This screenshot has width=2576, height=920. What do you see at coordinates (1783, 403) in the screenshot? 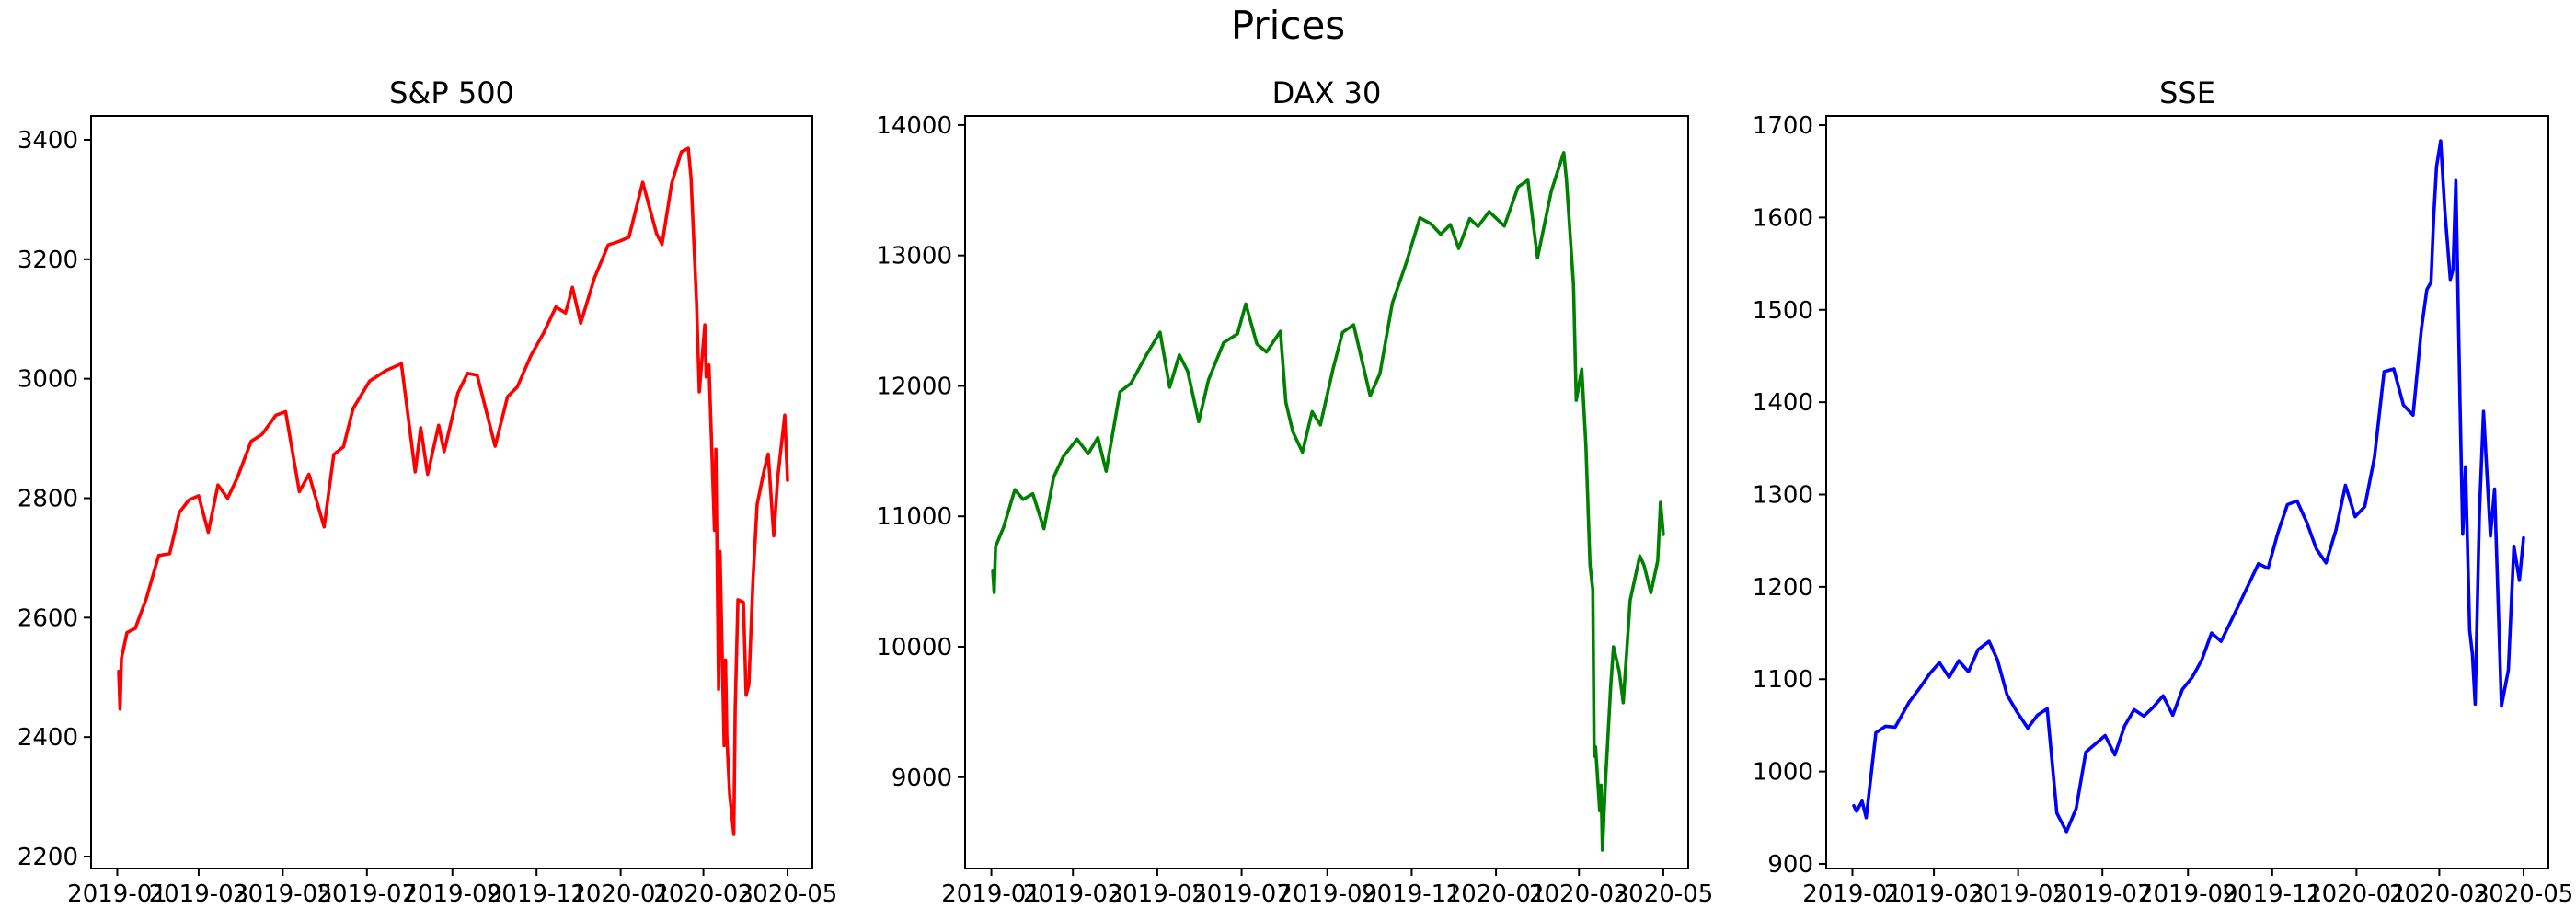
I see `y-tick-label: 1400` at bounding box center [1783, 403].